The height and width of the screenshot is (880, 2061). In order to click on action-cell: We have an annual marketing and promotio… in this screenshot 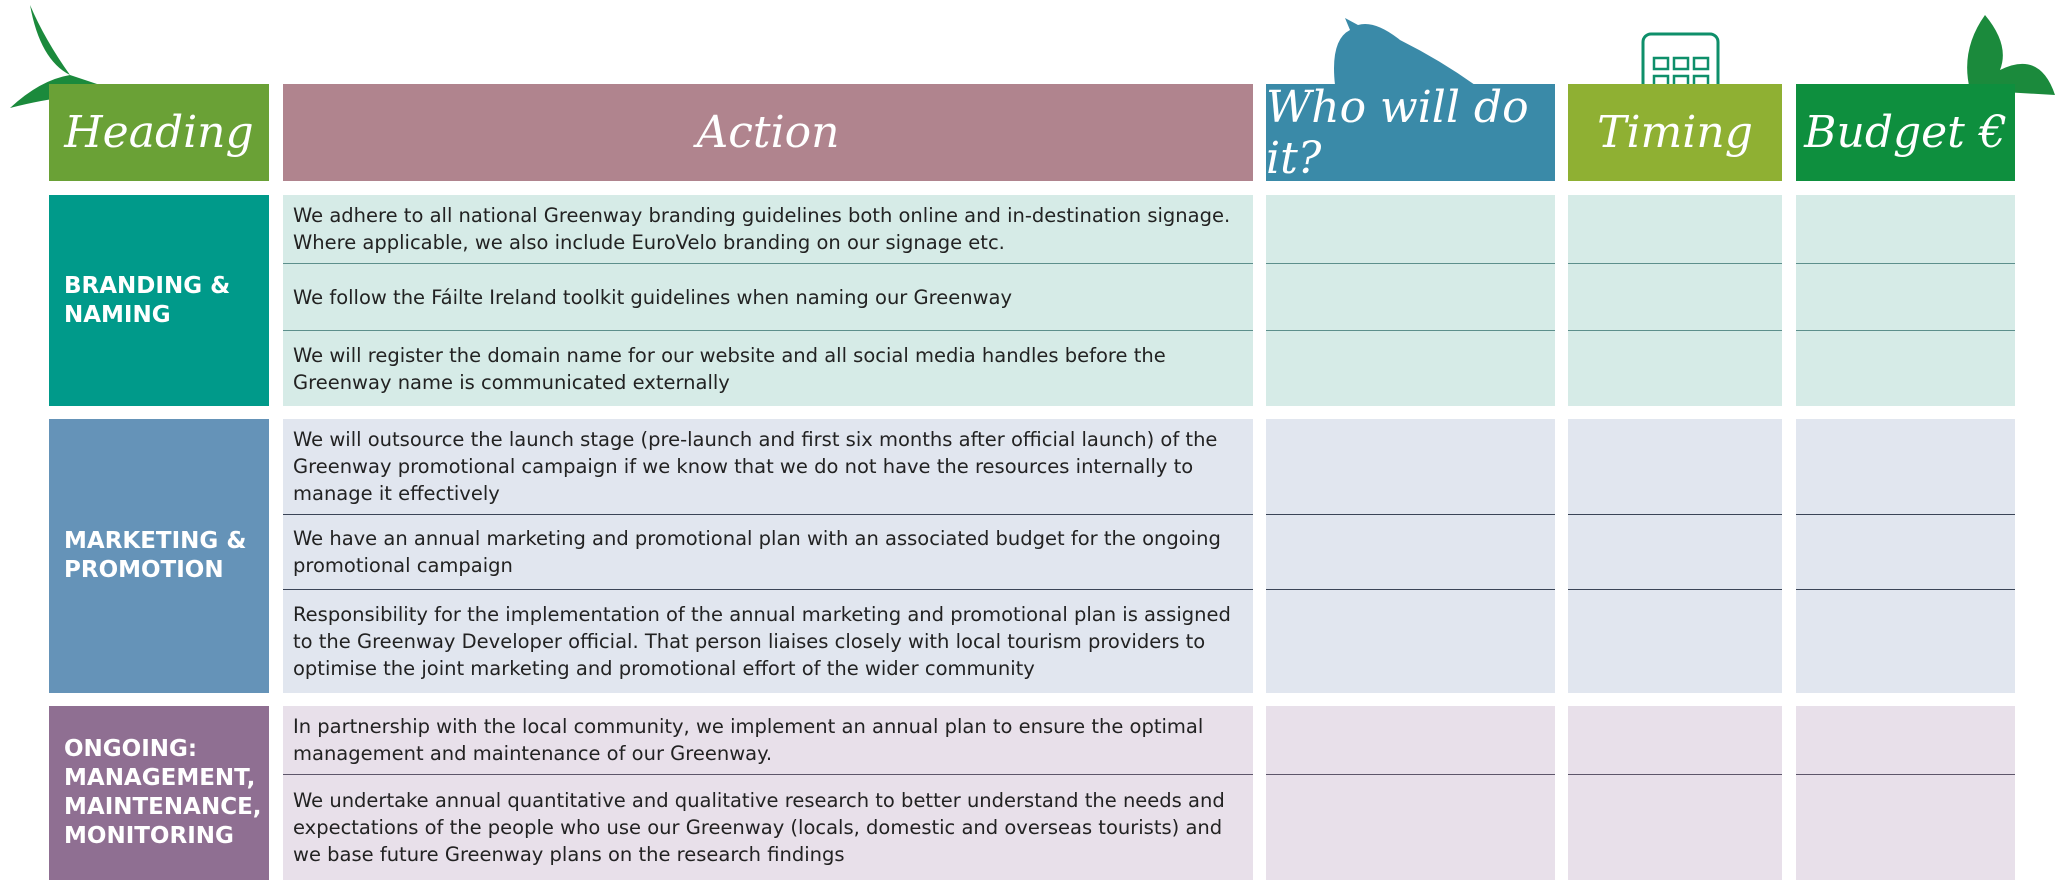, I will do `click(768, 551)`.